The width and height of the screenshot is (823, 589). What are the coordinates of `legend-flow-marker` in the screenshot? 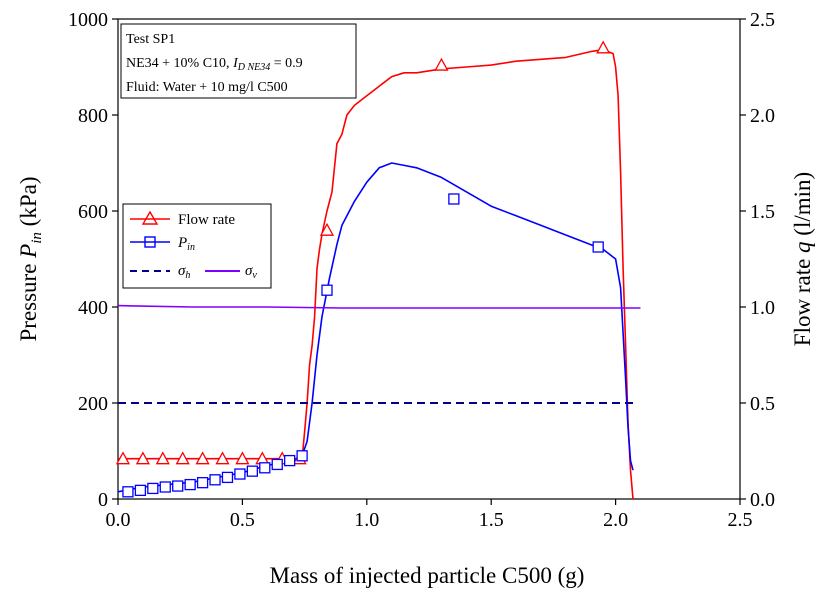 It's located at (150, 217).